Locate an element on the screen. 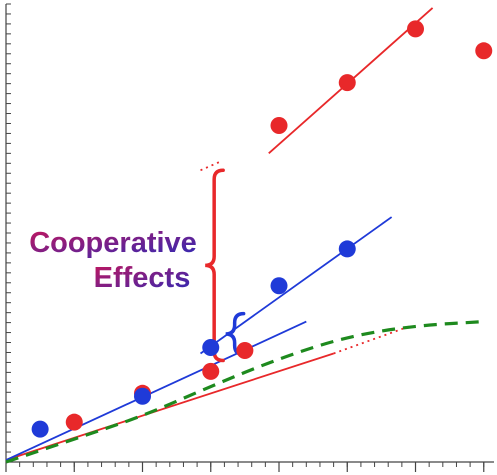 This screenshot has height=475, width=497. braces-layer is located at coordinates (225, 265).